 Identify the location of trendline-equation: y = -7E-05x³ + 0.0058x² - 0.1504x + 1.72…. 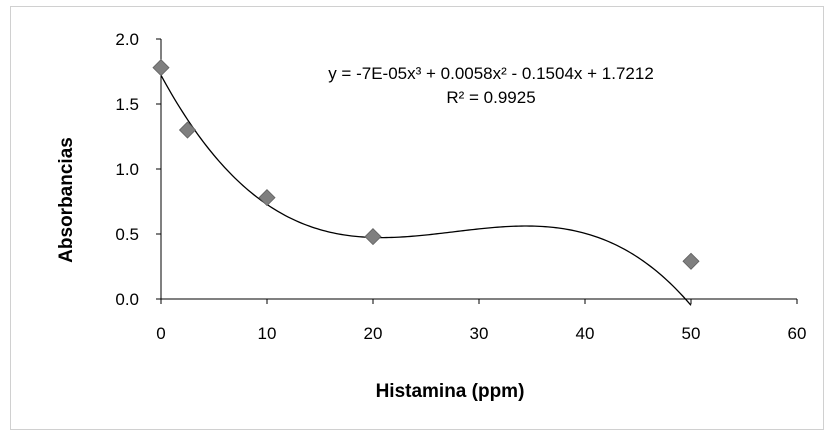
(491, 73).